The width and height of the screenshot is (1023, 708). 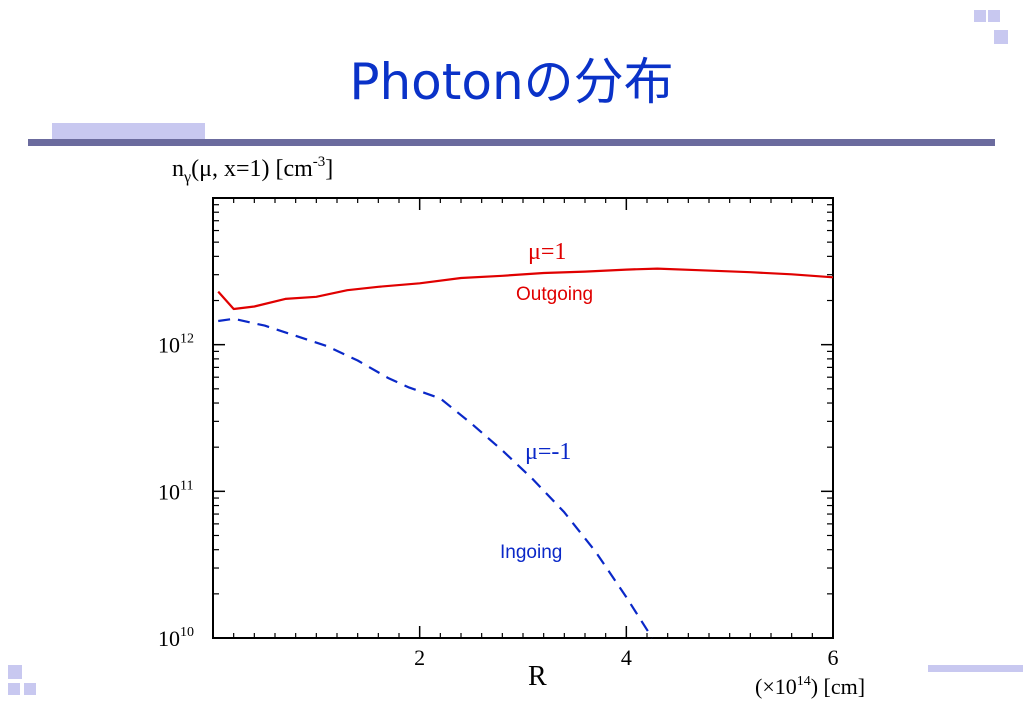 I want to click on slide-title: Photonの分布, so click(x=511, y=82).